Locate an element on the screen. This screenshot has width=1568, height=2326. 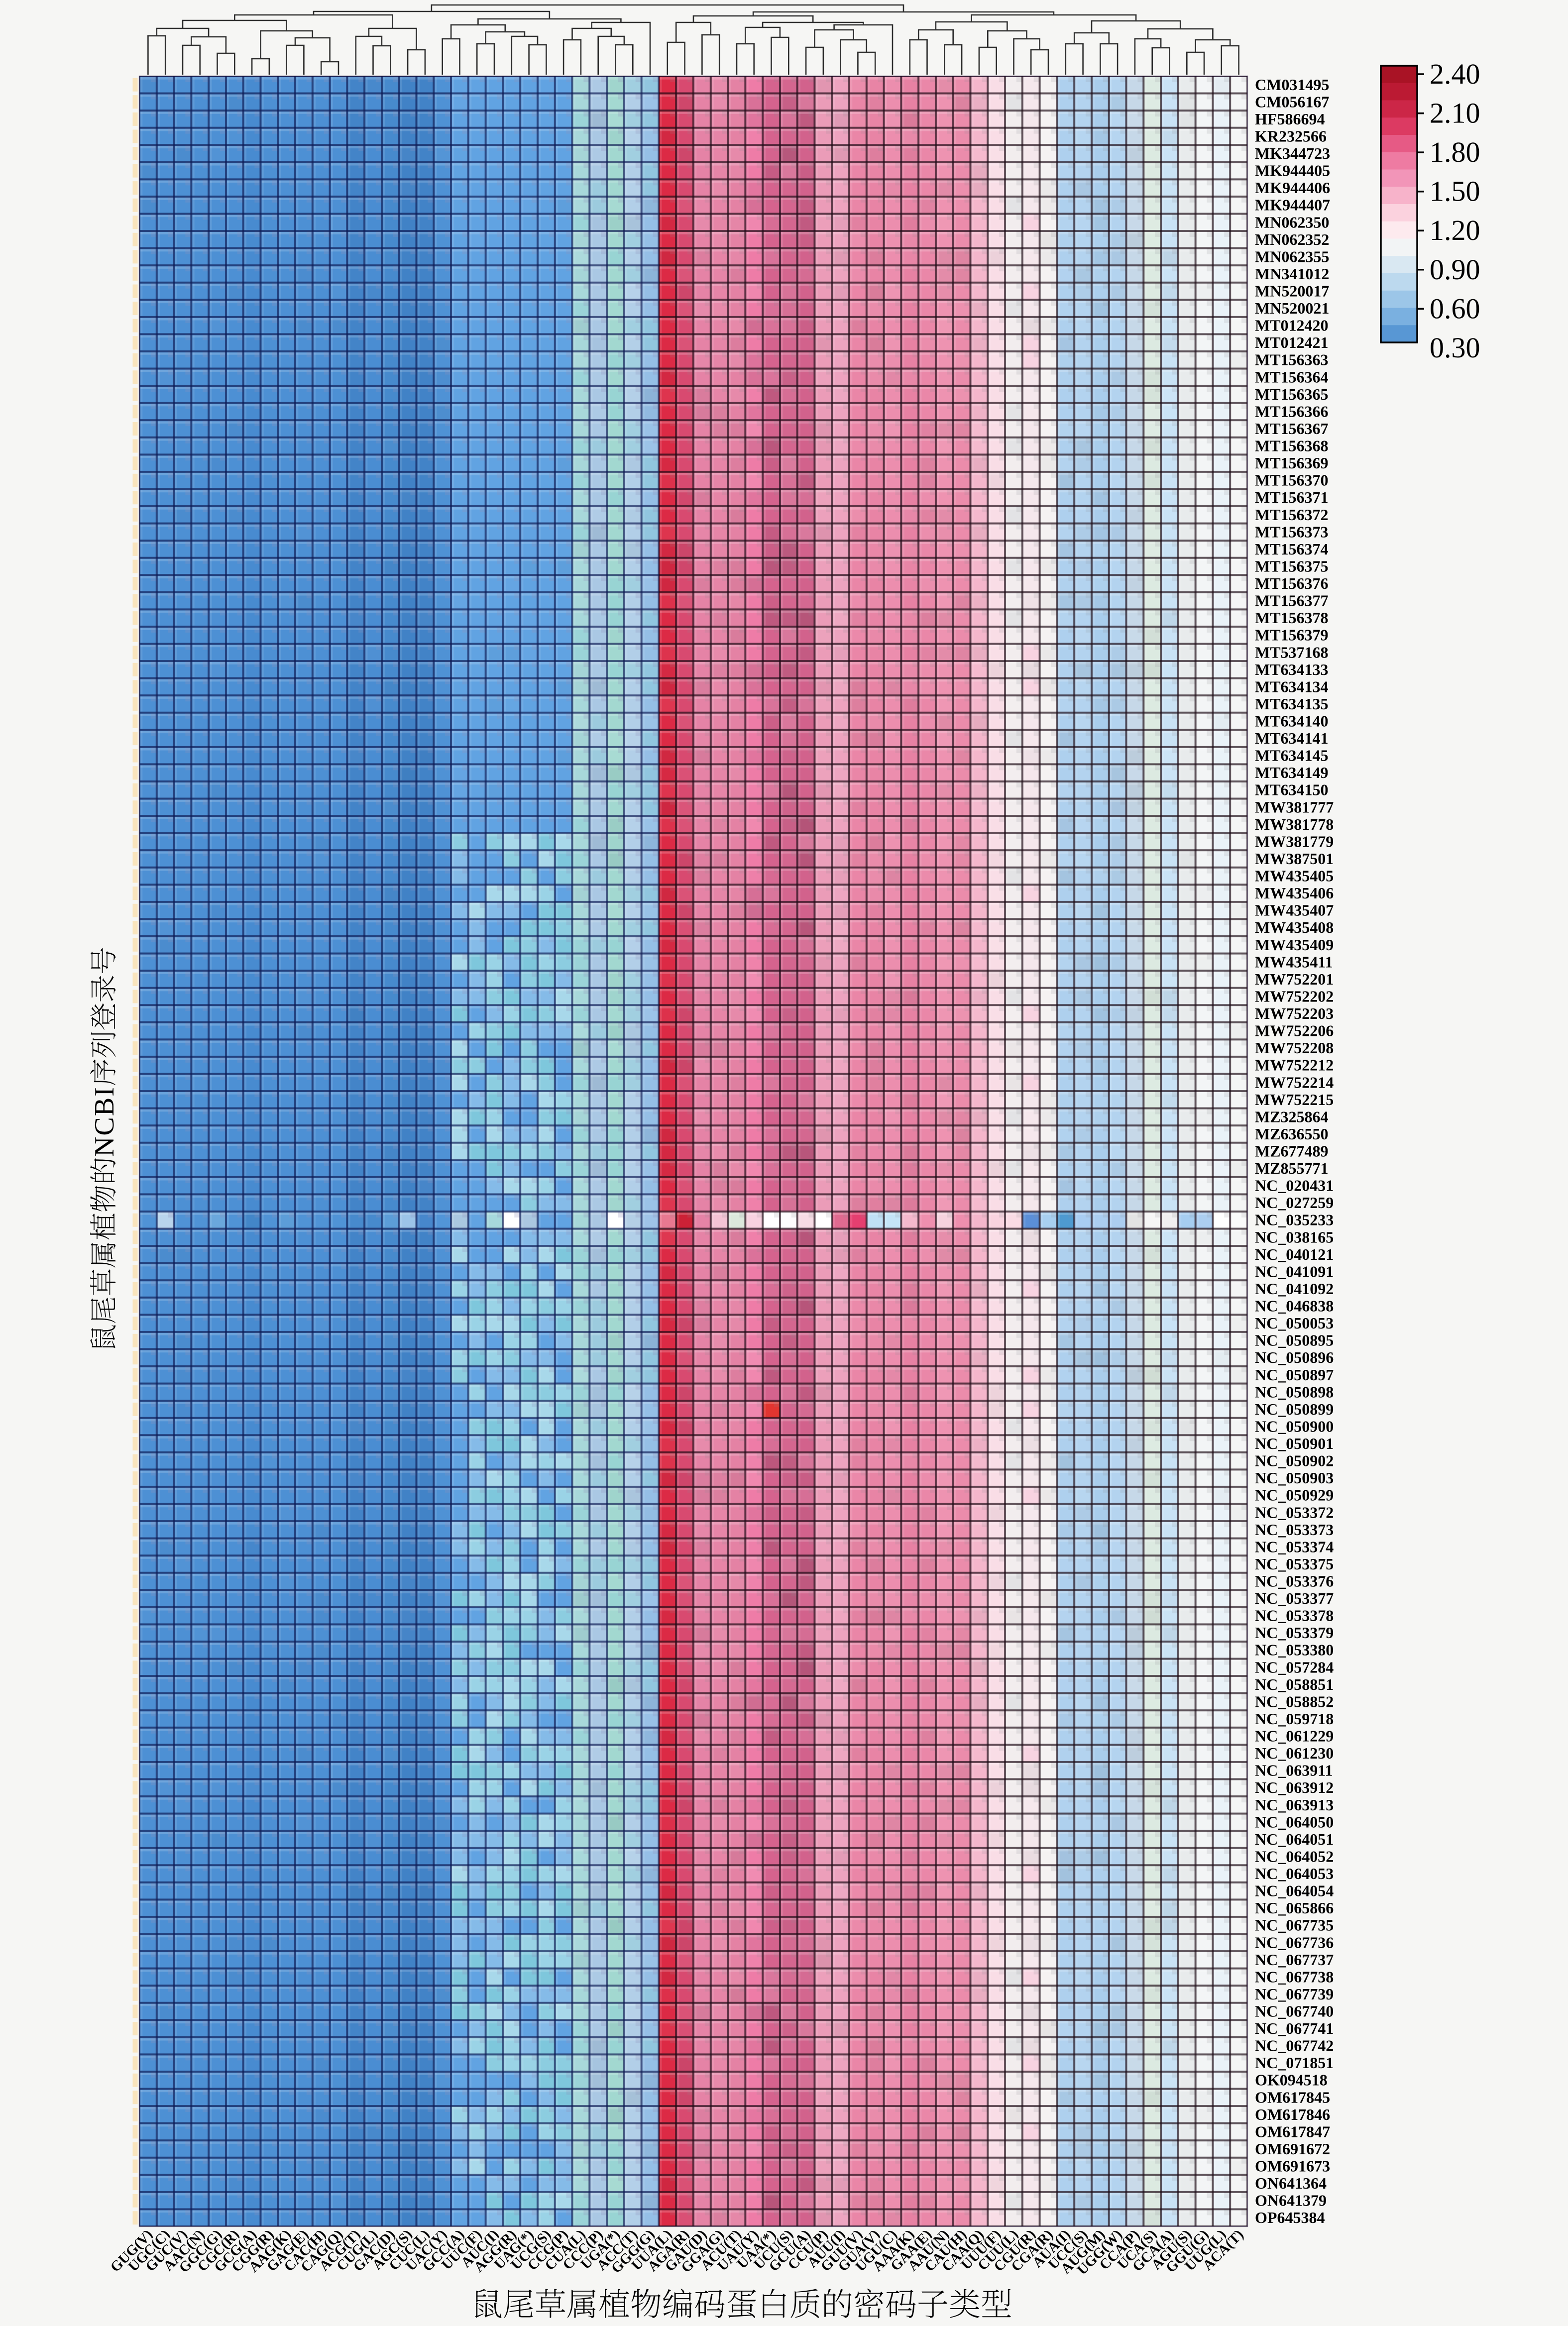
svg-text: NC_064052 is located at coordinates (1294, 1857).